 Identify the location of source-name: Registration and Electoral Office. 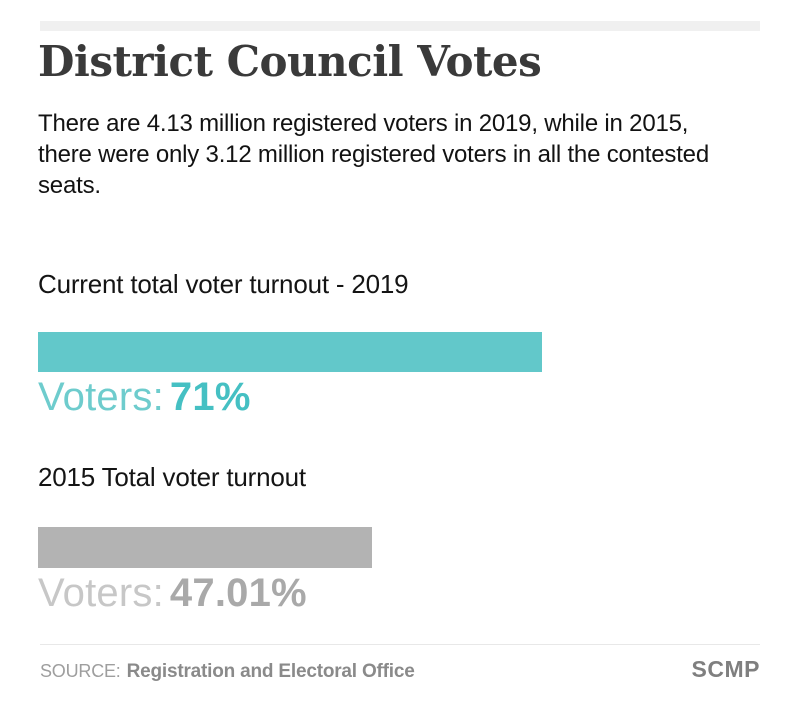
(270, 671).